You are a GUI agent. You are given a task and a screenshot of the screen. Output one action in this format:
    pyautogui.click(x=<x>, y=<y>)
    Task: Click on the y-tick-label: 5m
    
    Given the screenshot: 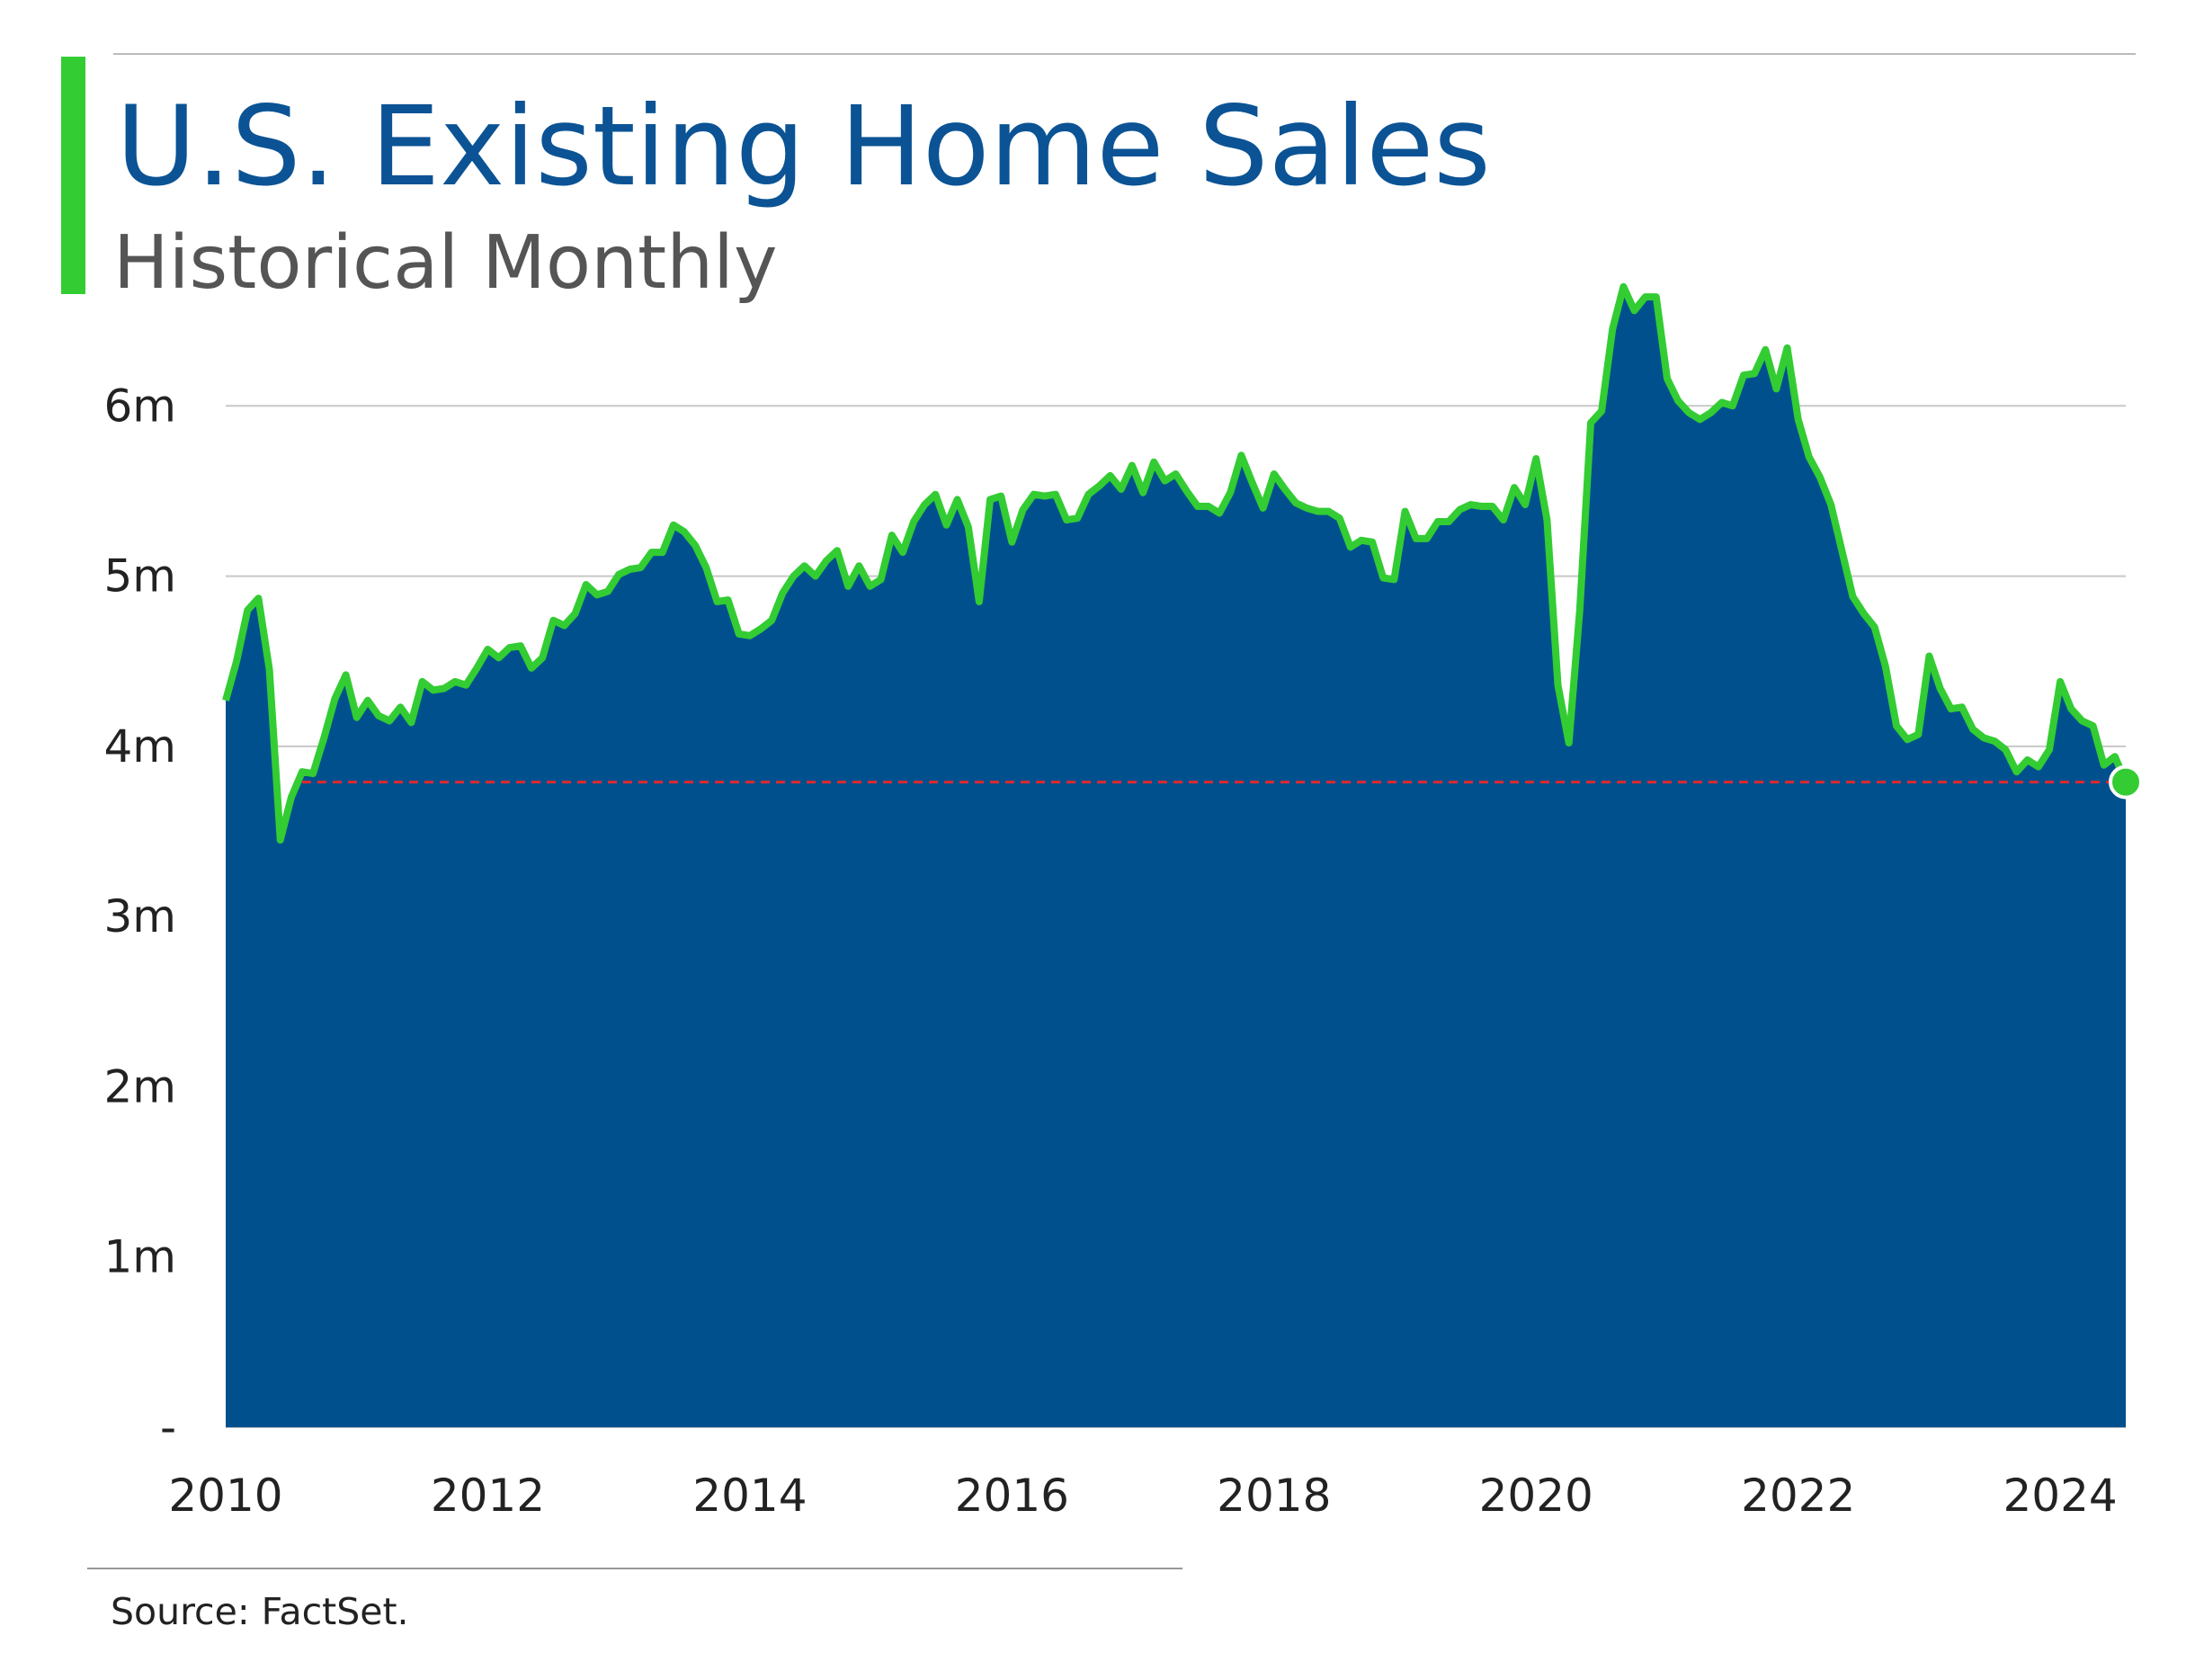 What is the action you would take?
    pyautogui.click(x=139, y=576)
    